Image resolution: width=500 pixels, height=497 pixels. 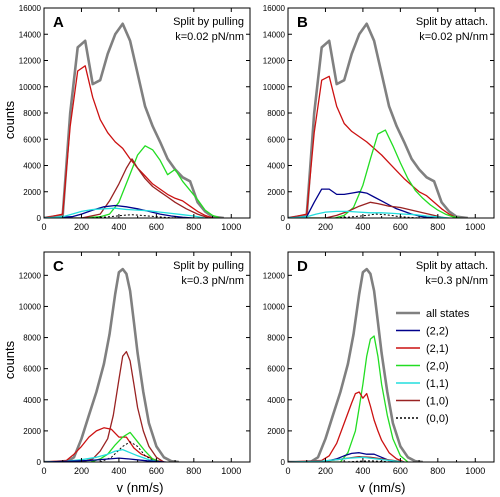 What do you see at coordinates (437, 349) in the screenshot?
I see `legend-label: (2,1)` at bounding box center [437, 349].